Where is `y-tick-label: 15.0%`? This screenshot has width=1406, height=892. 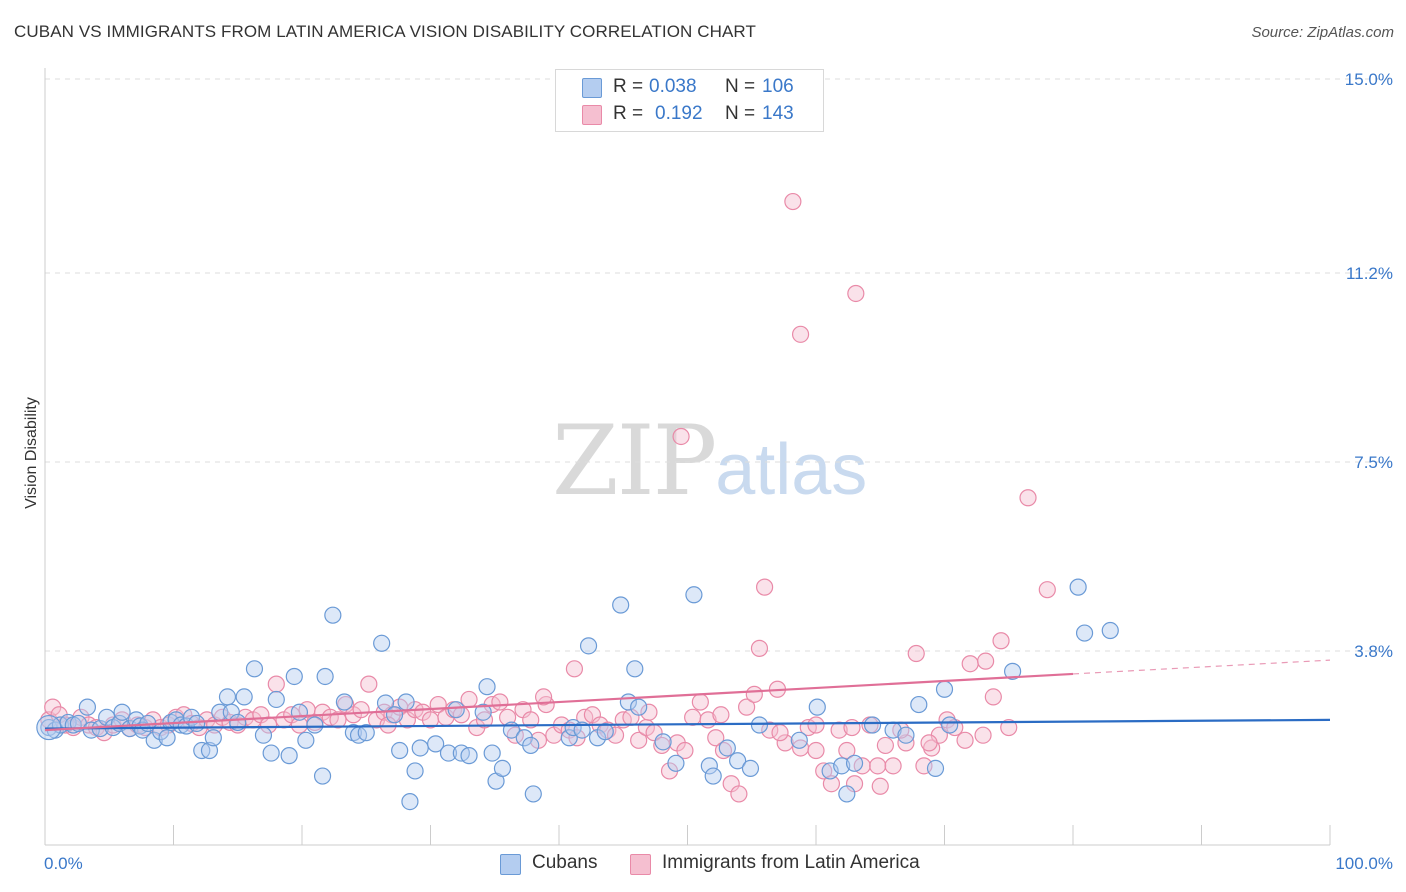
y-tick-label: 15.0% is located at coordinates (1369, 79).